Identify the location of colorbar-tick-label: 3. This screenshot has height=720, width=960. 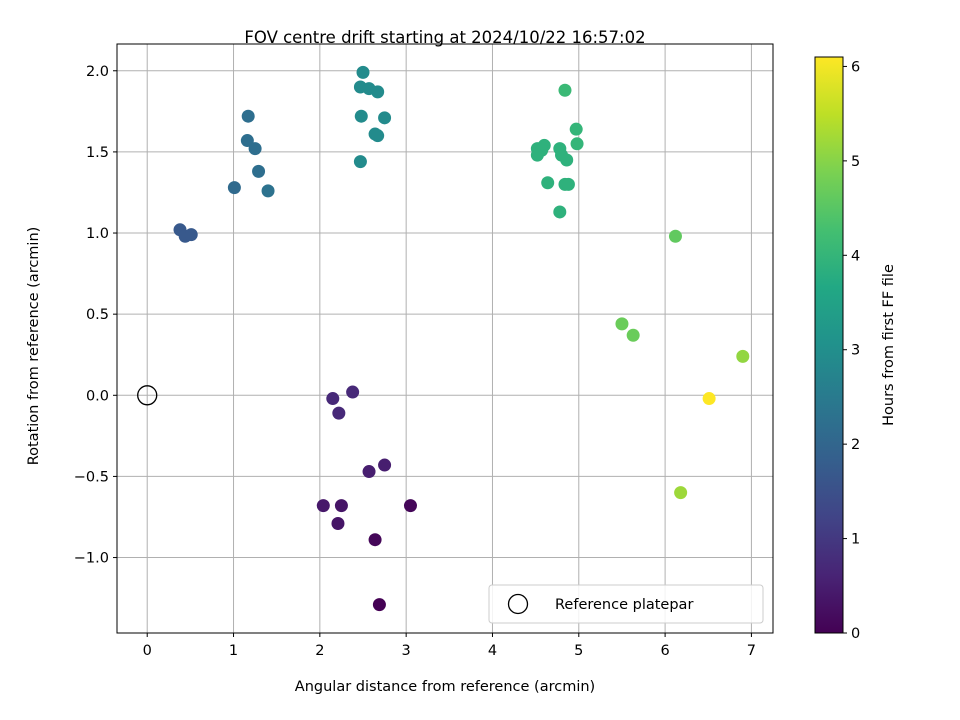
(855, 351).